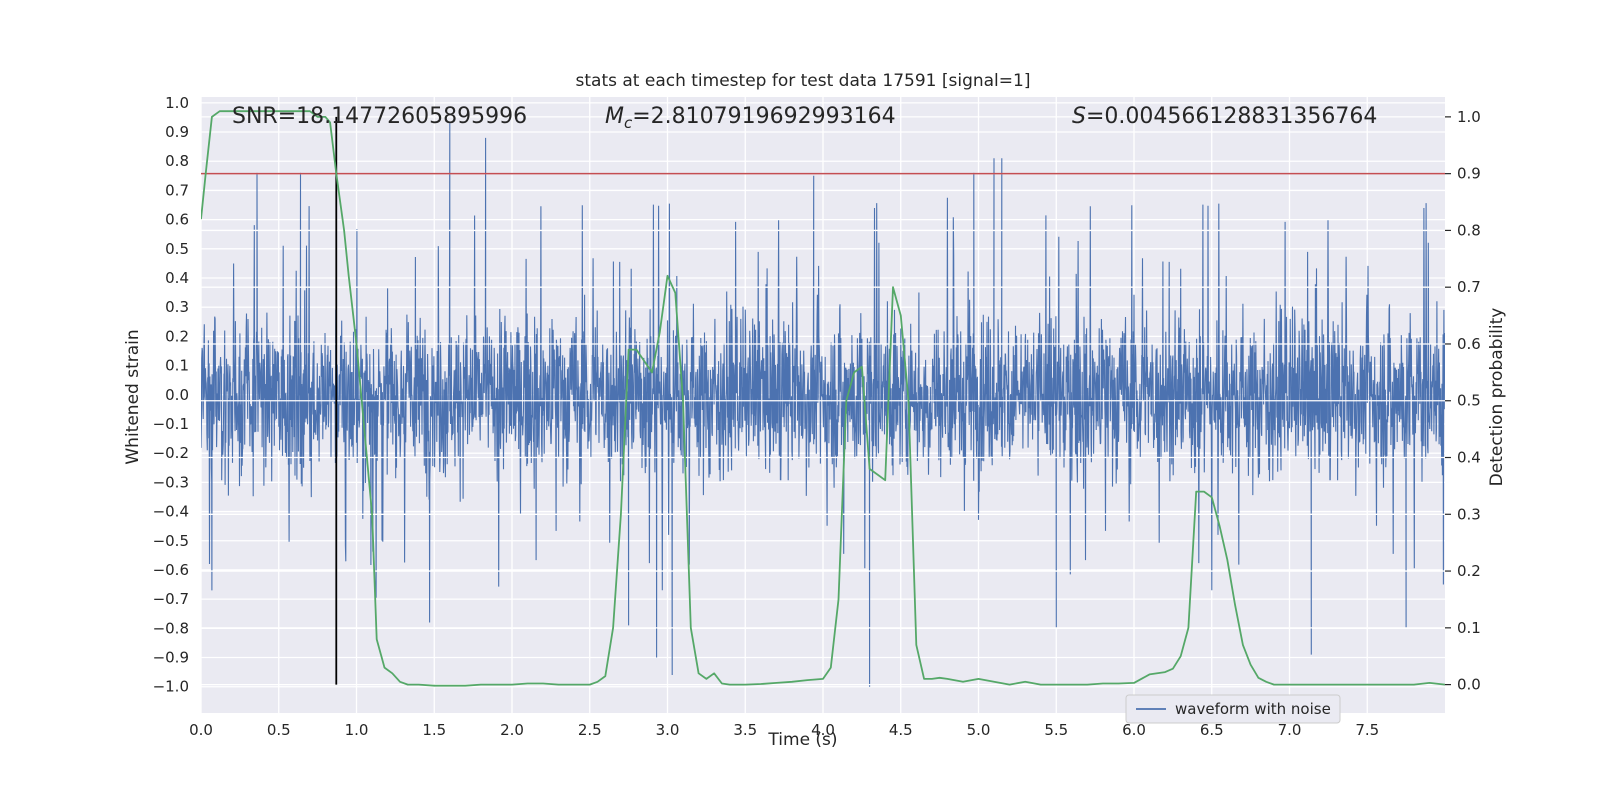 Image resolution: width=1600 pixels, height=800 pixels. I want to click on y-right-tick-label: 0.6, so click(1469, 344).